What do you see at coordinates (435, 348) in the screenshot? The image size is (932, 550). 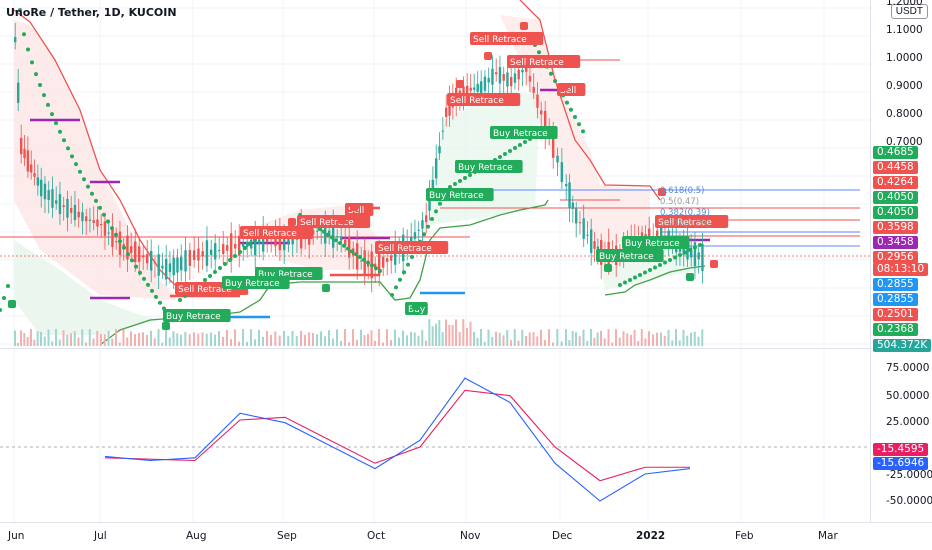 I see `pane-separator` at bounding box center [435, 348].